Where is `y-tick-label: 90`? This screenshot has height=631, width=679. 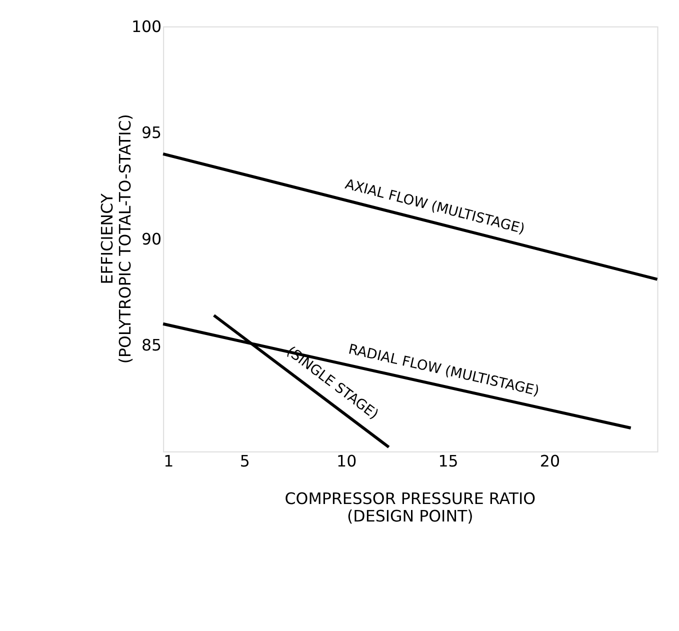 y-tick-label: 90 is located at coordinates (151, 238).